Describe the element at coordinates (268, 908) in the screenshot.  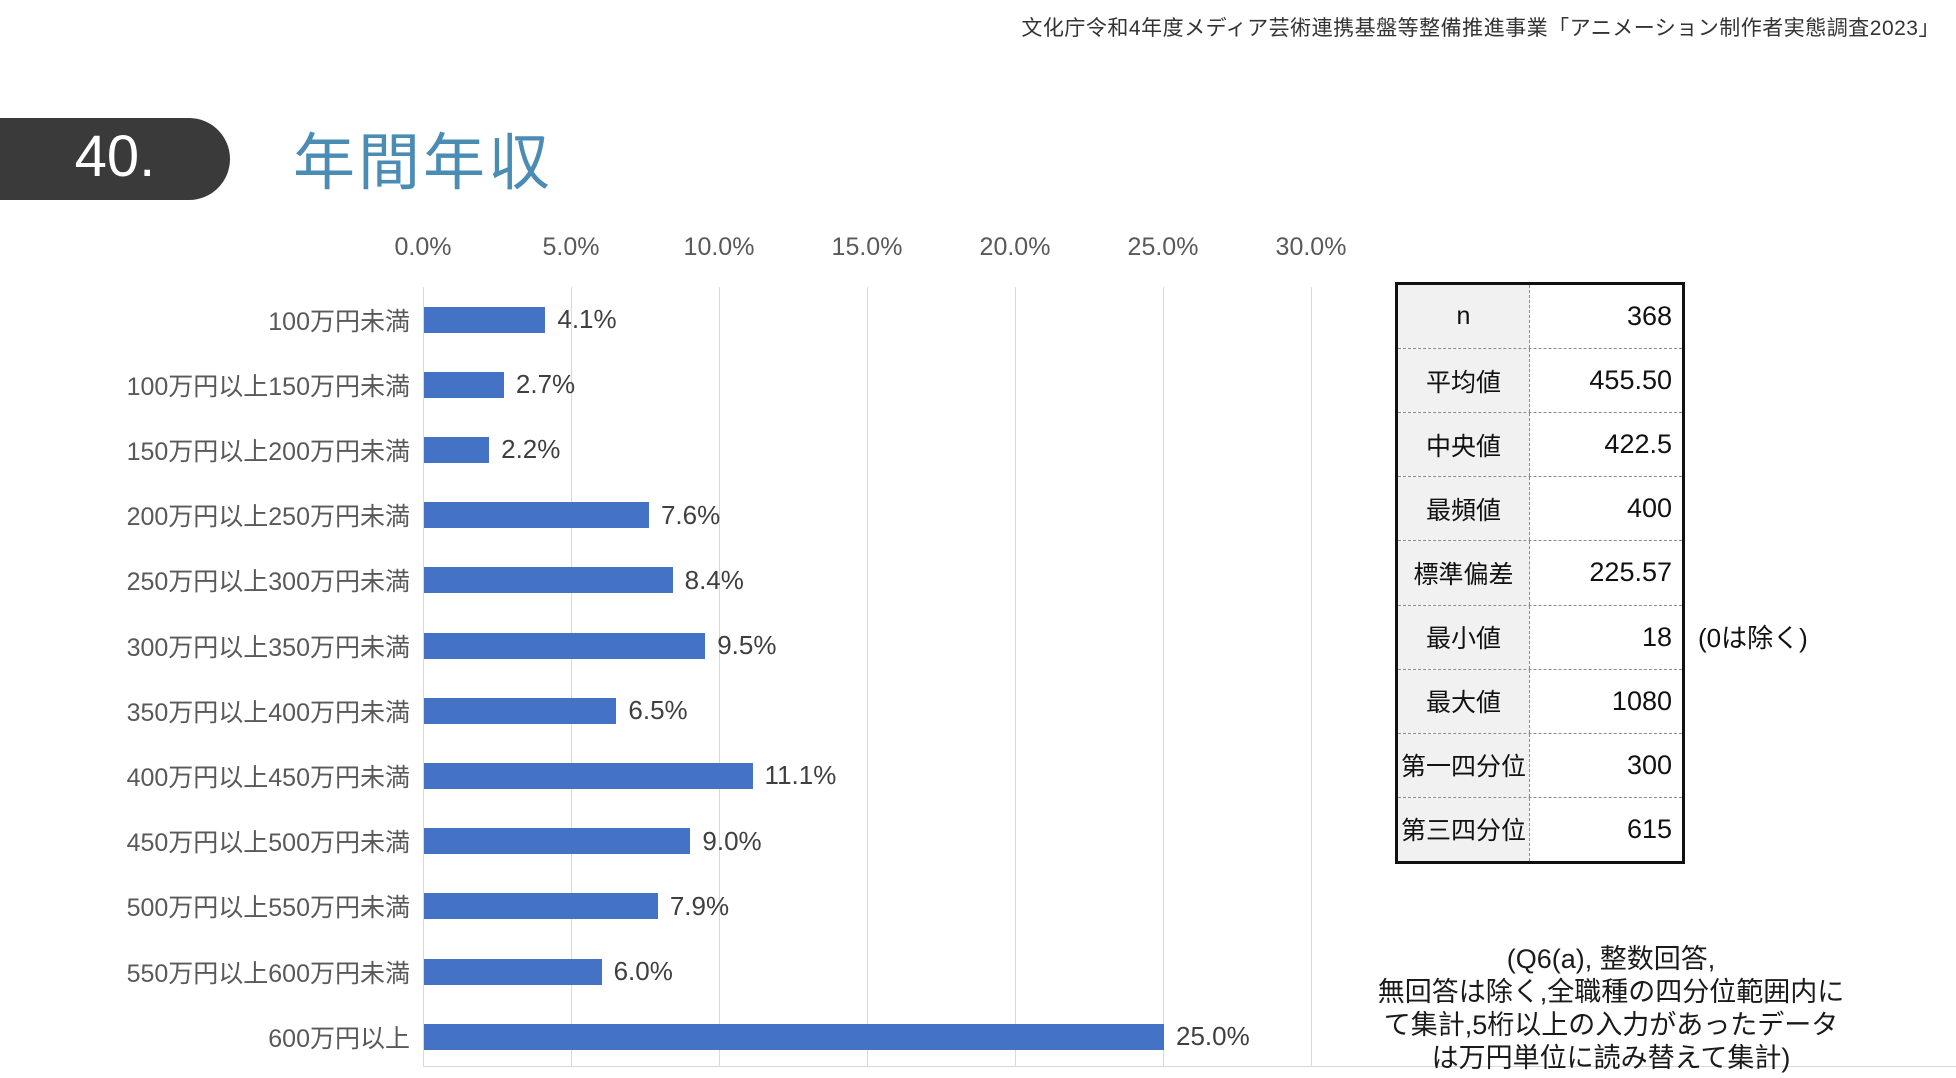
I see `category-label: 500万円以上550万円未満` at that location.